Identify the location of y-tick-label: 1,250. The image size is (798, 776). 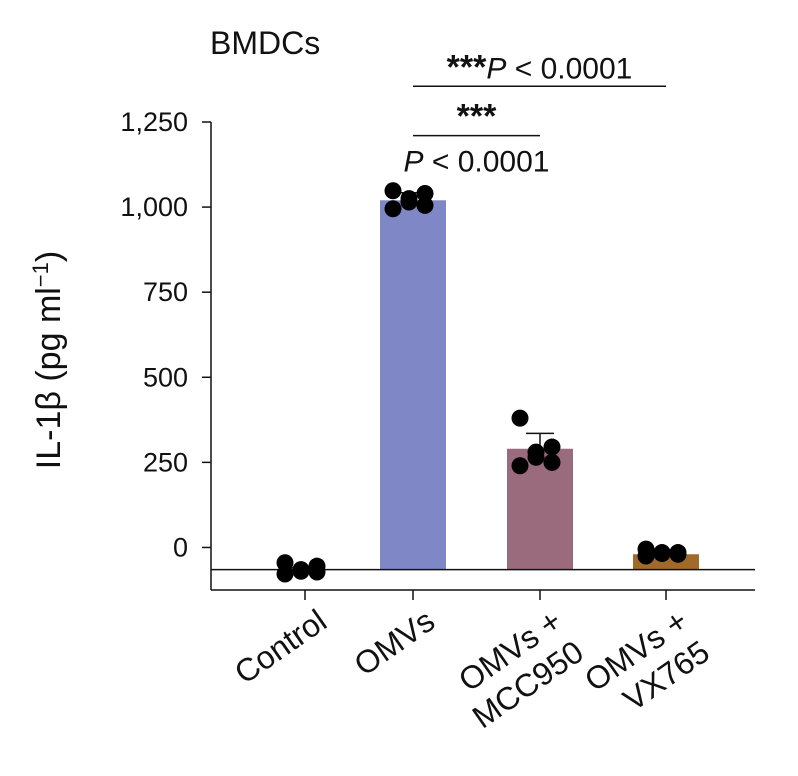
(154, 122).